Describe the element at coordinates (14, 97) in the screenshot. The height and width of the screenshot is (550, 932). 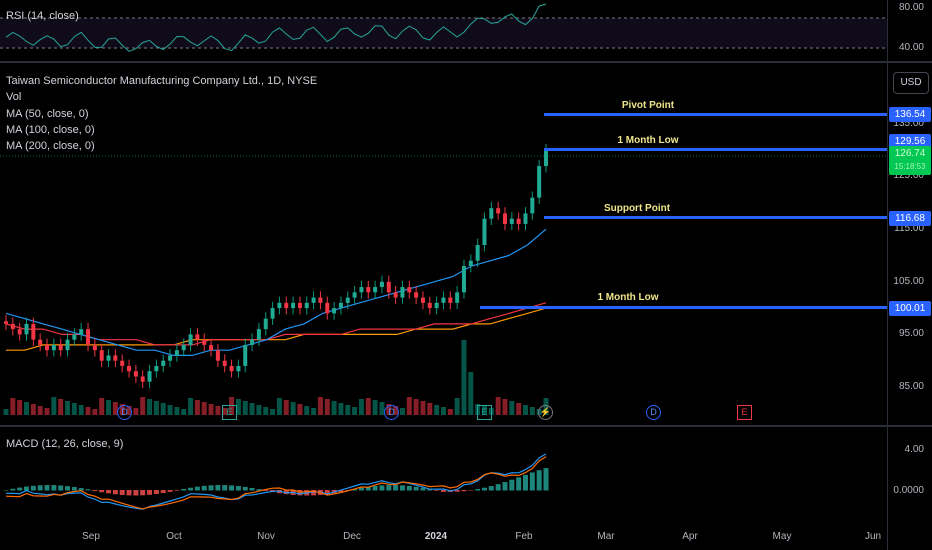
I see `volume-legend: Vol` at that location.